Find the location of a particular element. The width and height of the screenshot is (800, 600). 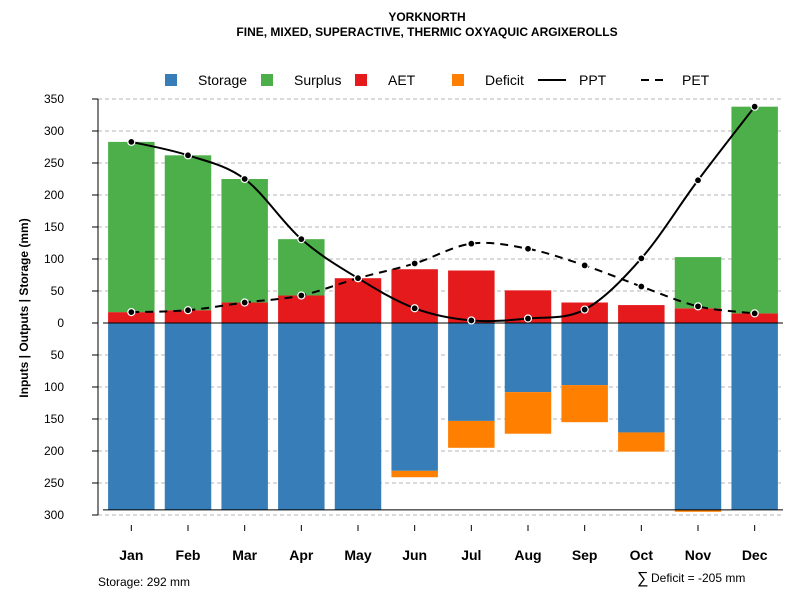

legend-swatch-storage is located at coordinates (171, 80).